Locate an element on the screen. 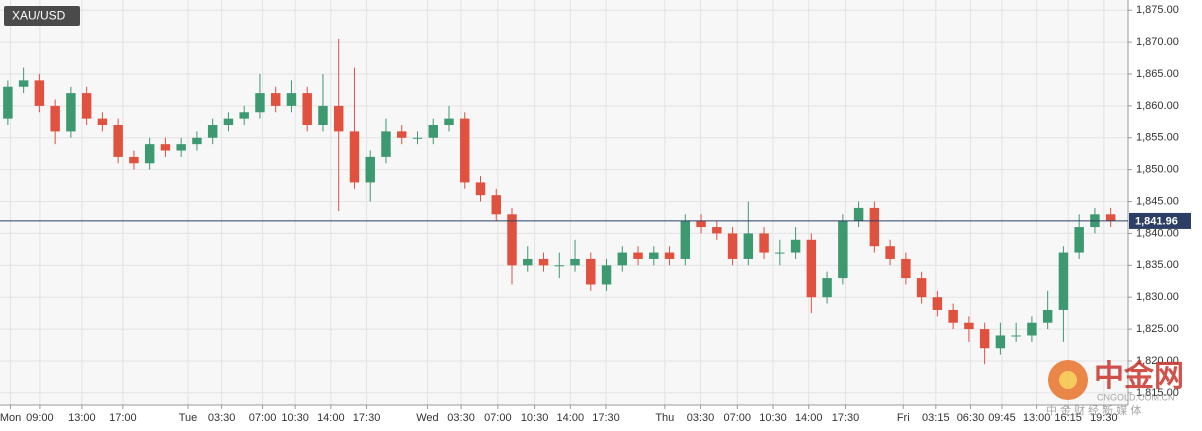 The width and height of the screenshot is (1202, 431). y-tick-label: 1,830.00 is located at coordinates (1157, 297).